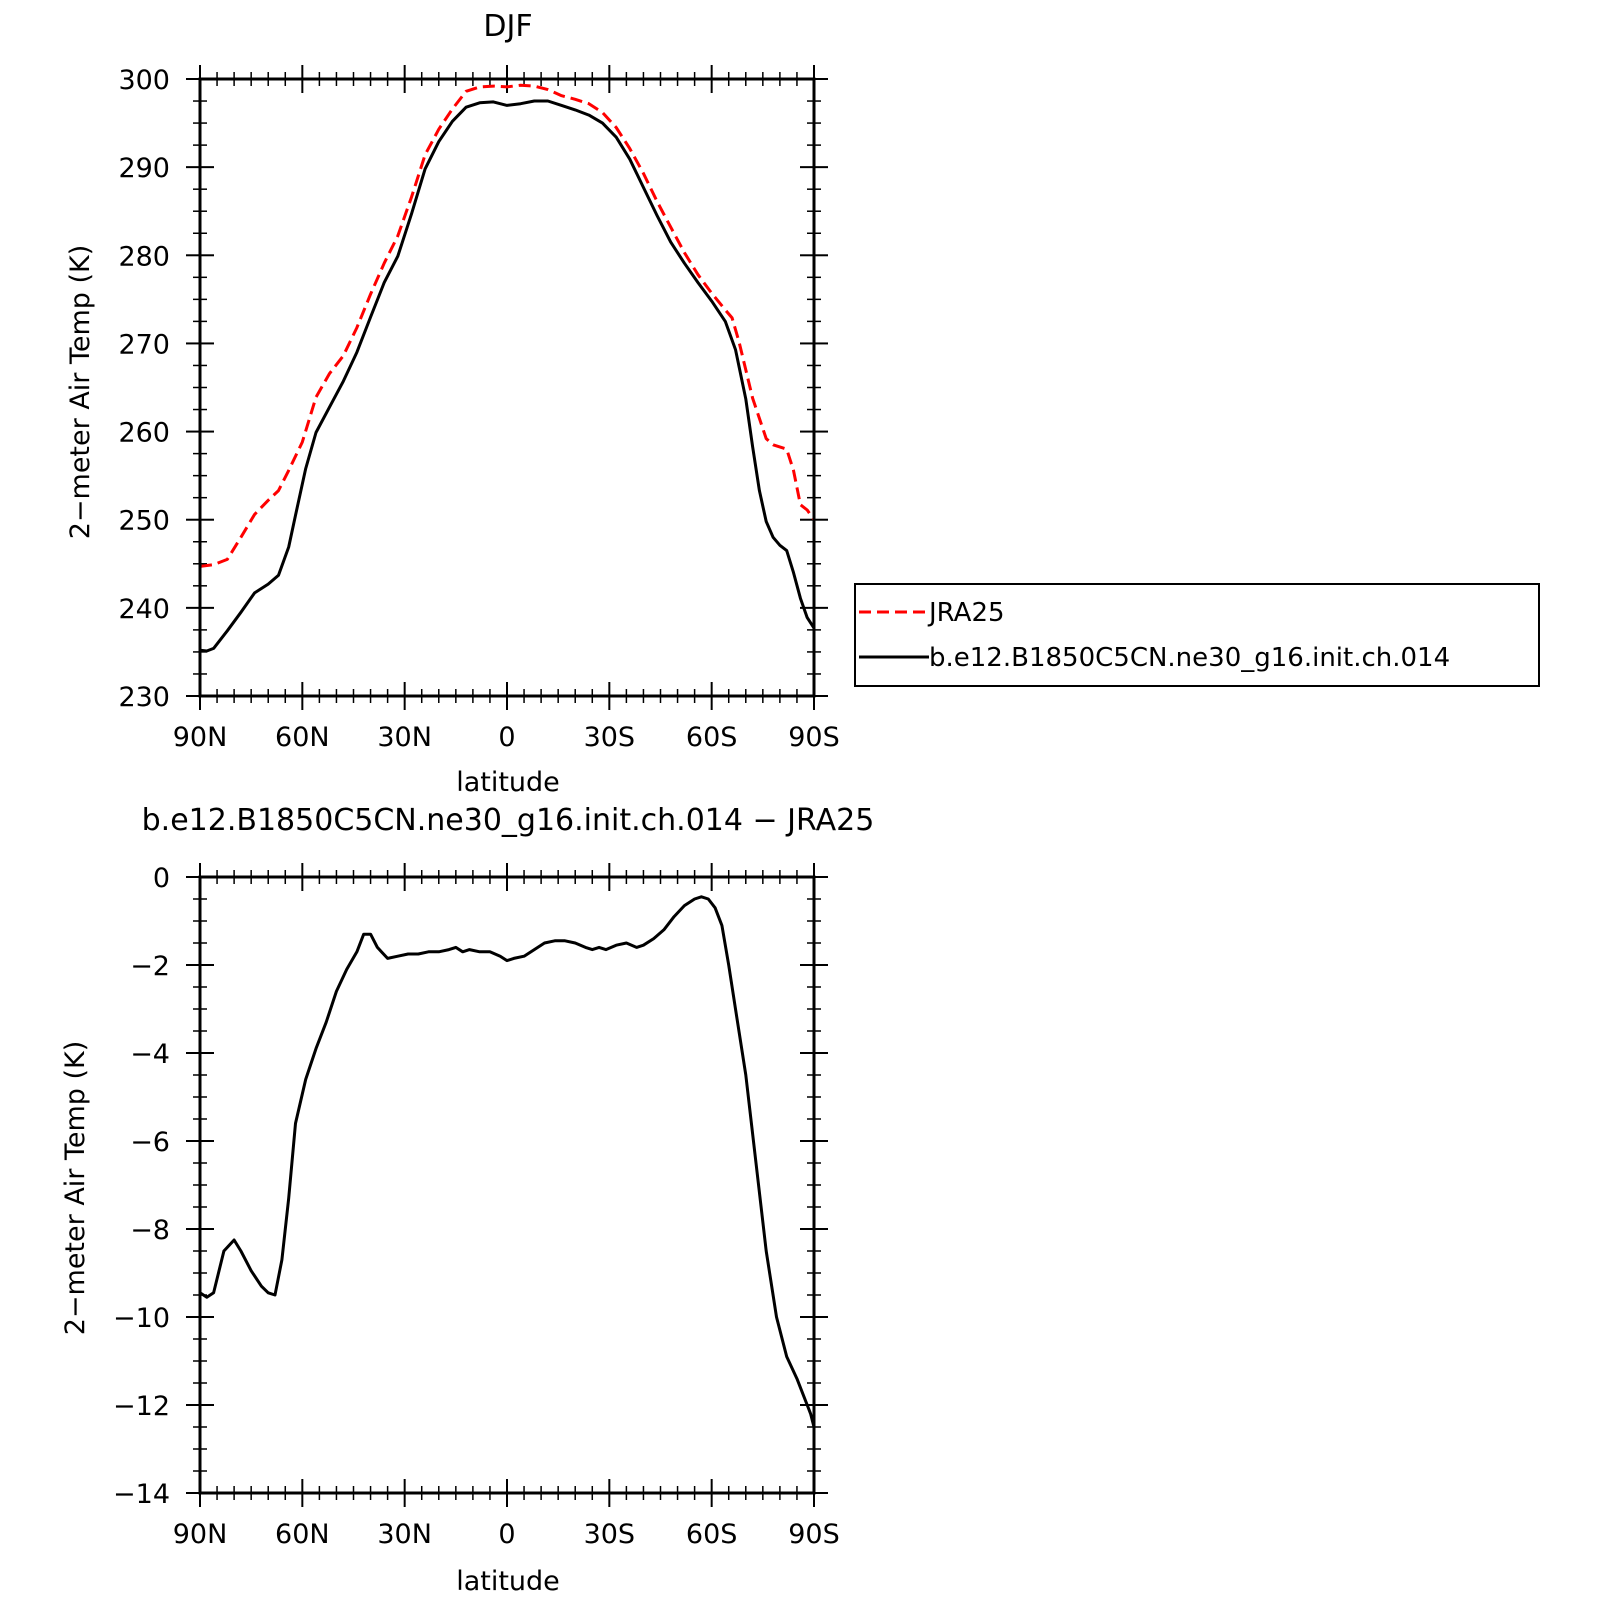 This screenshot has height=1603, width=1603. Describe the element at coordinates (80, 392) in the screenshot. I see `top-panel-y-axis-title: 2−meter Air Temp (K)` at that location.